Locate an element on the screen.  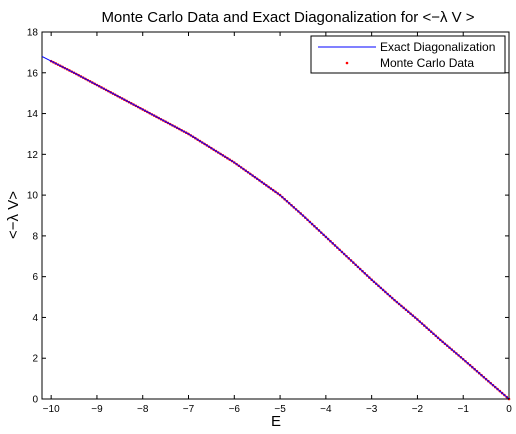
legend-box is located at coordinates (408, 54).